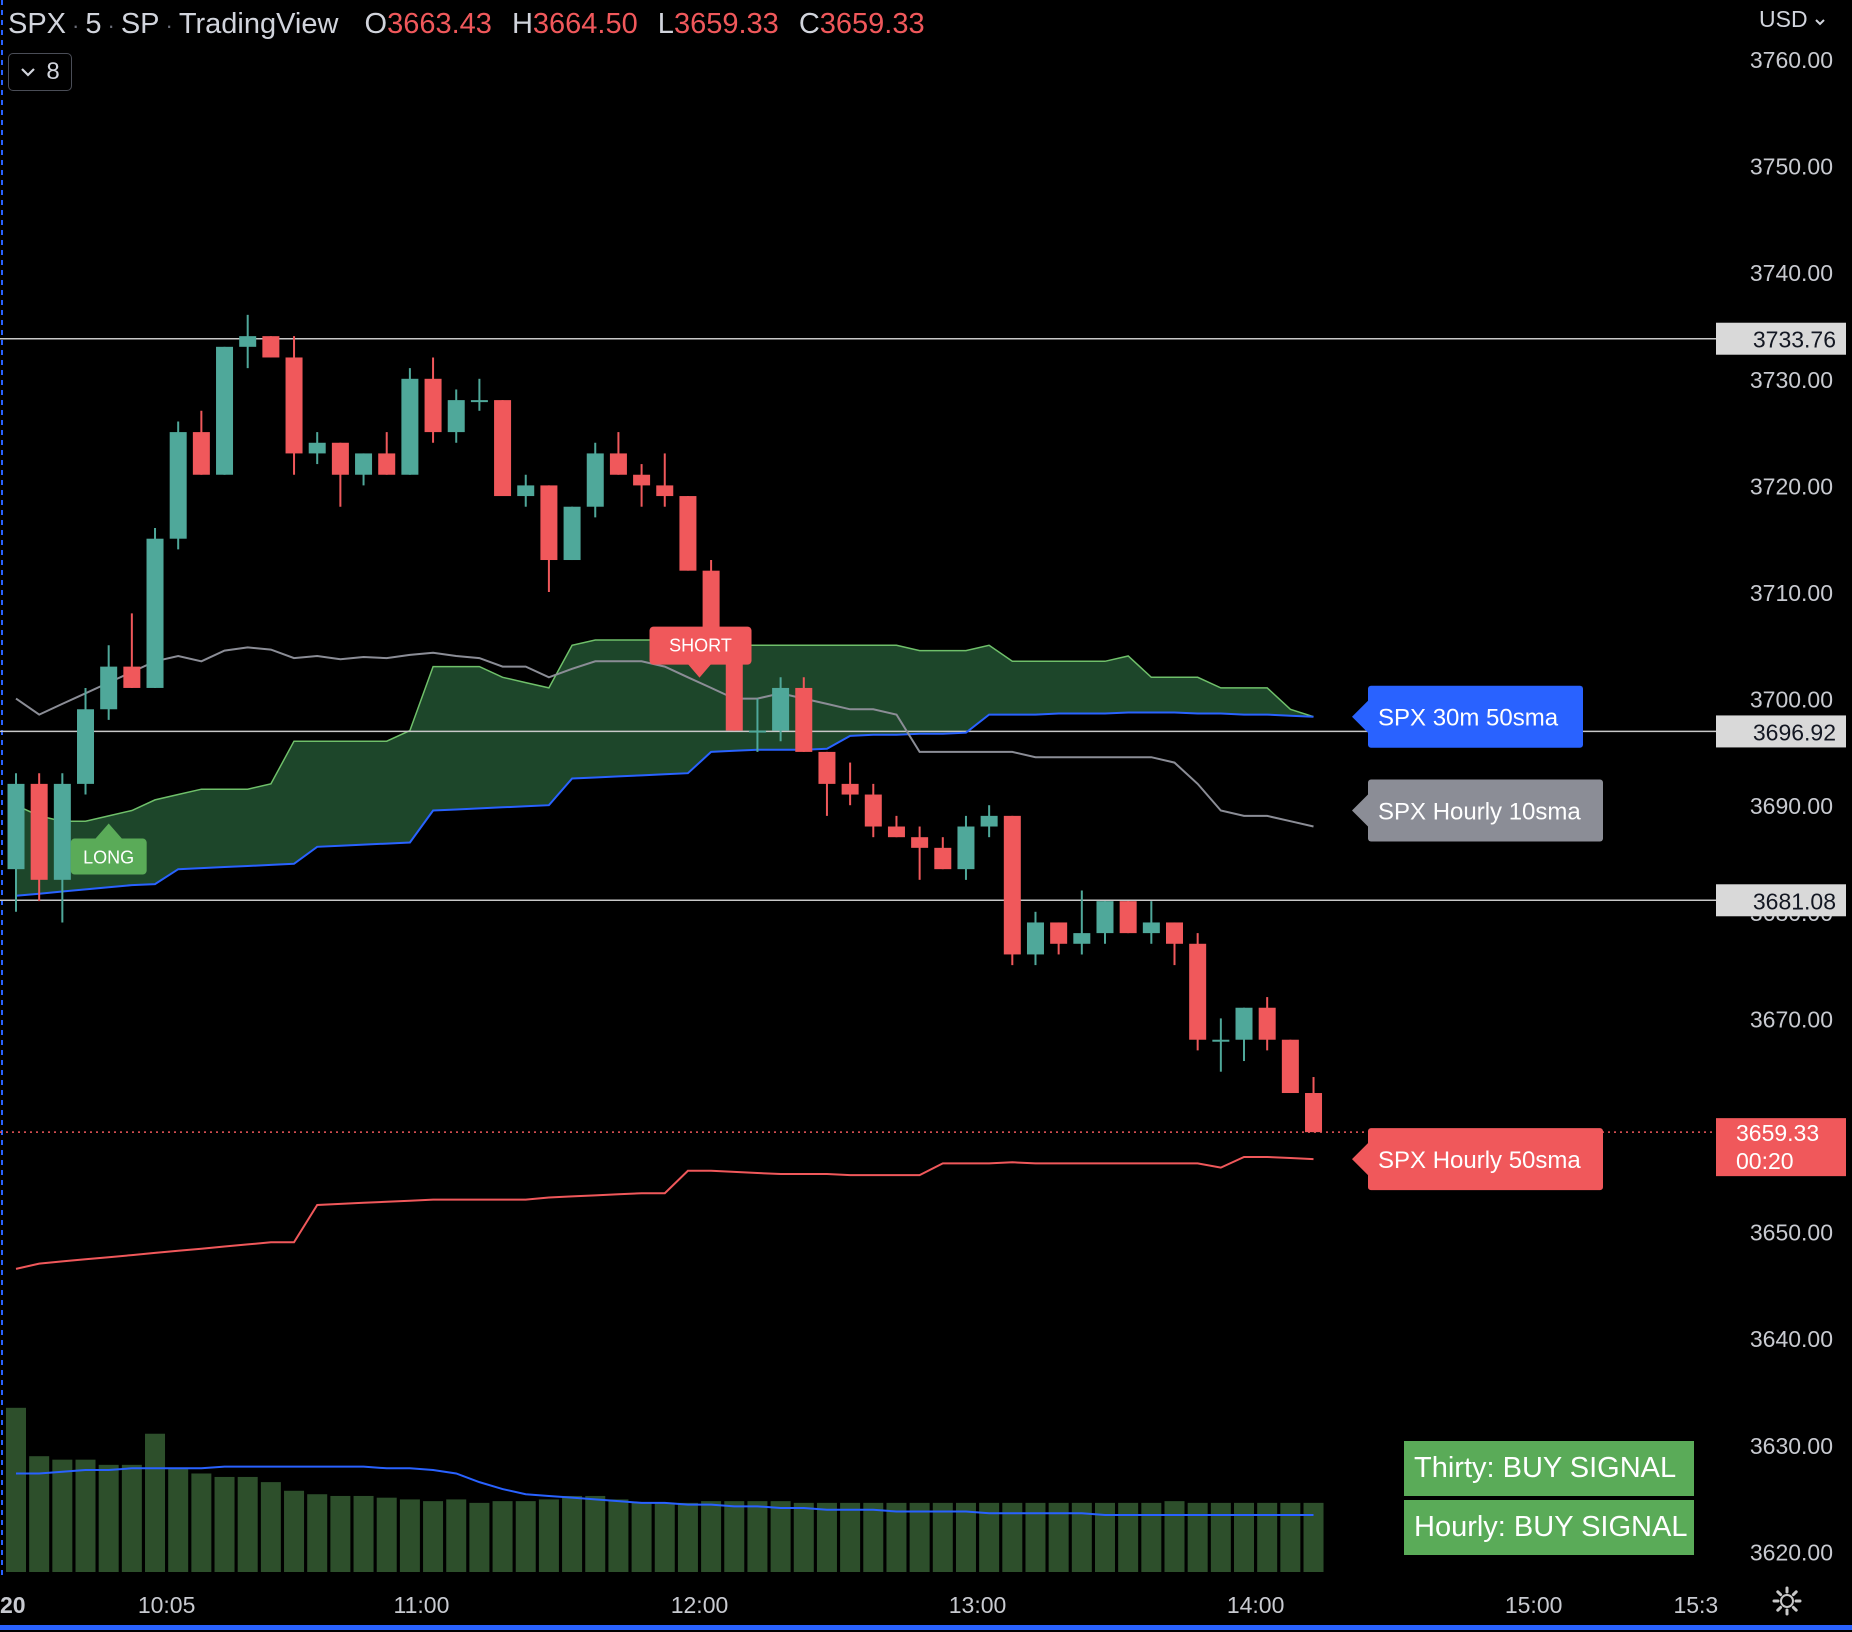  Describe the element at coordinates (700, 646) in the screenshot. I see `short-marker-label: SHORT` at that location.